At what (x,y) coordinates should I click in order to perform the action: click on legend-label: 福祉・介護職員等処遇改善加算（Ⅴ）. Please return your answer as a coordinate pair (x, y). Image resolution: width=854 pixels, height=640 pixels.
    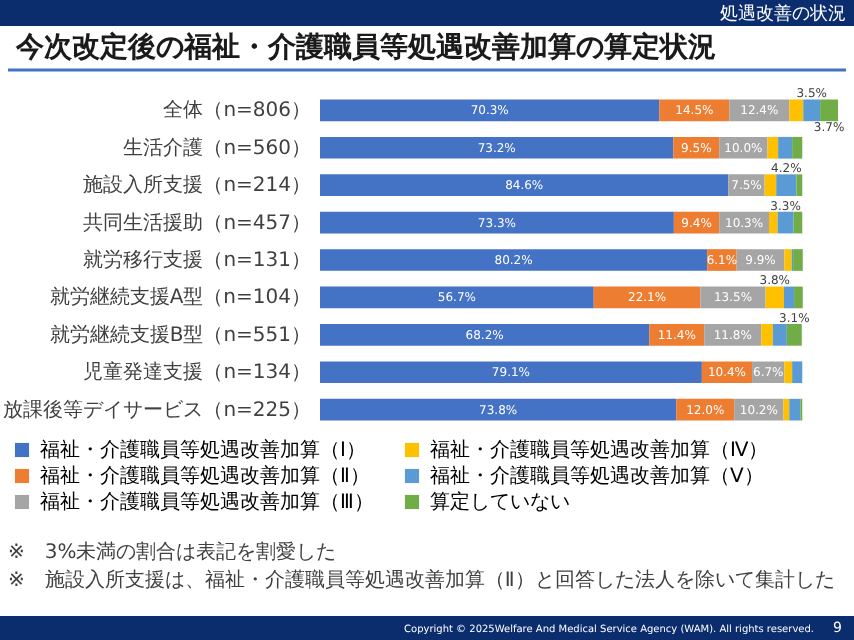
    Looking at the image, I should click on (597, 476).